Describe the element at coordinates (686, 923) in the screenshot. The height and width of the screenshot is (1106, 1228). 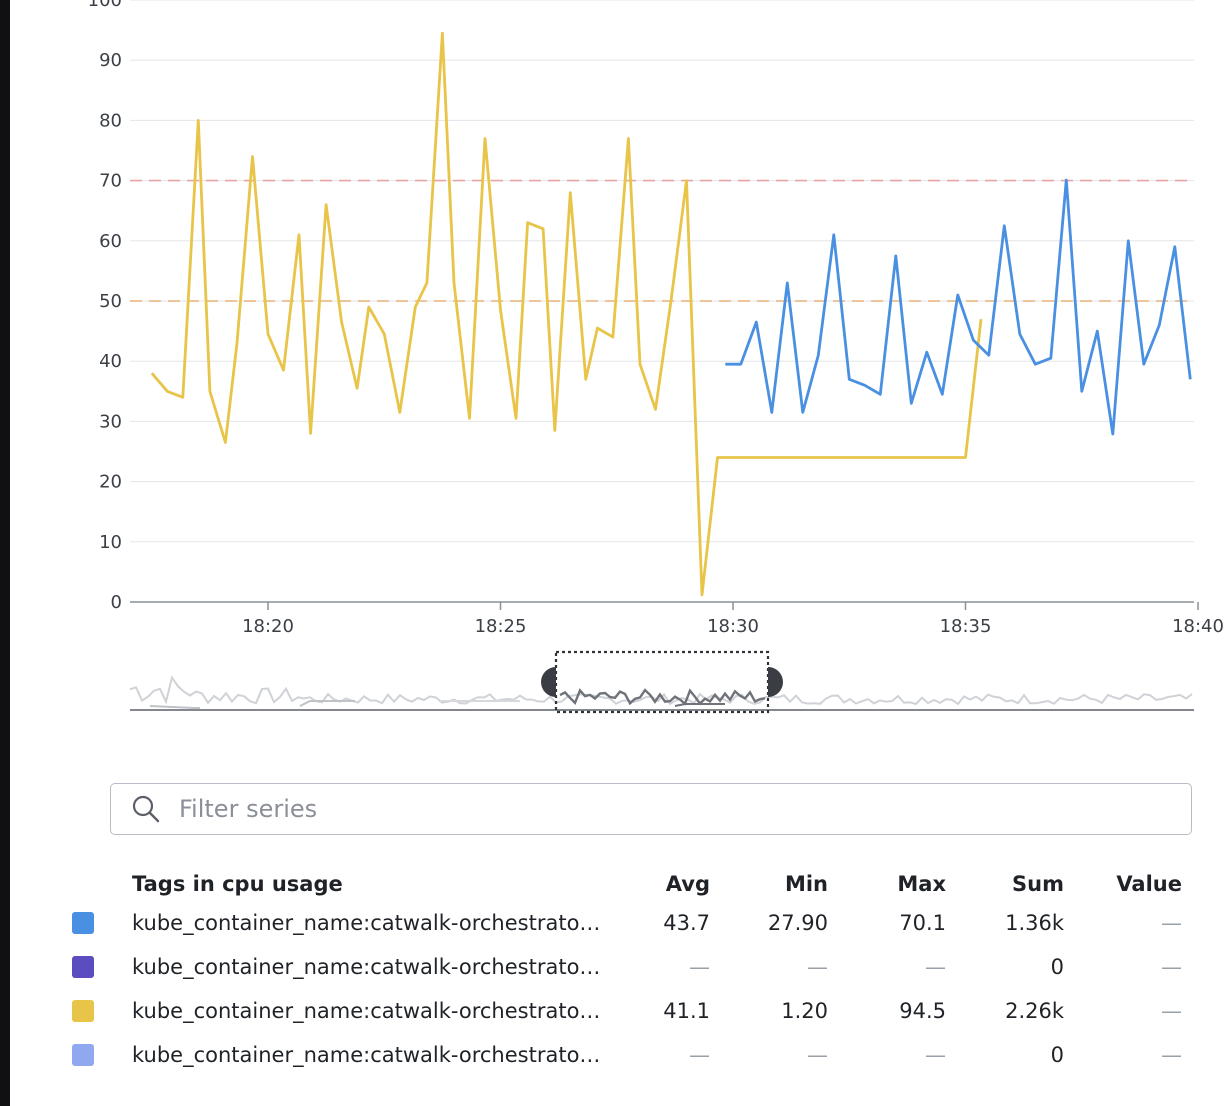
I see `series-avg: 43.7` at that location.